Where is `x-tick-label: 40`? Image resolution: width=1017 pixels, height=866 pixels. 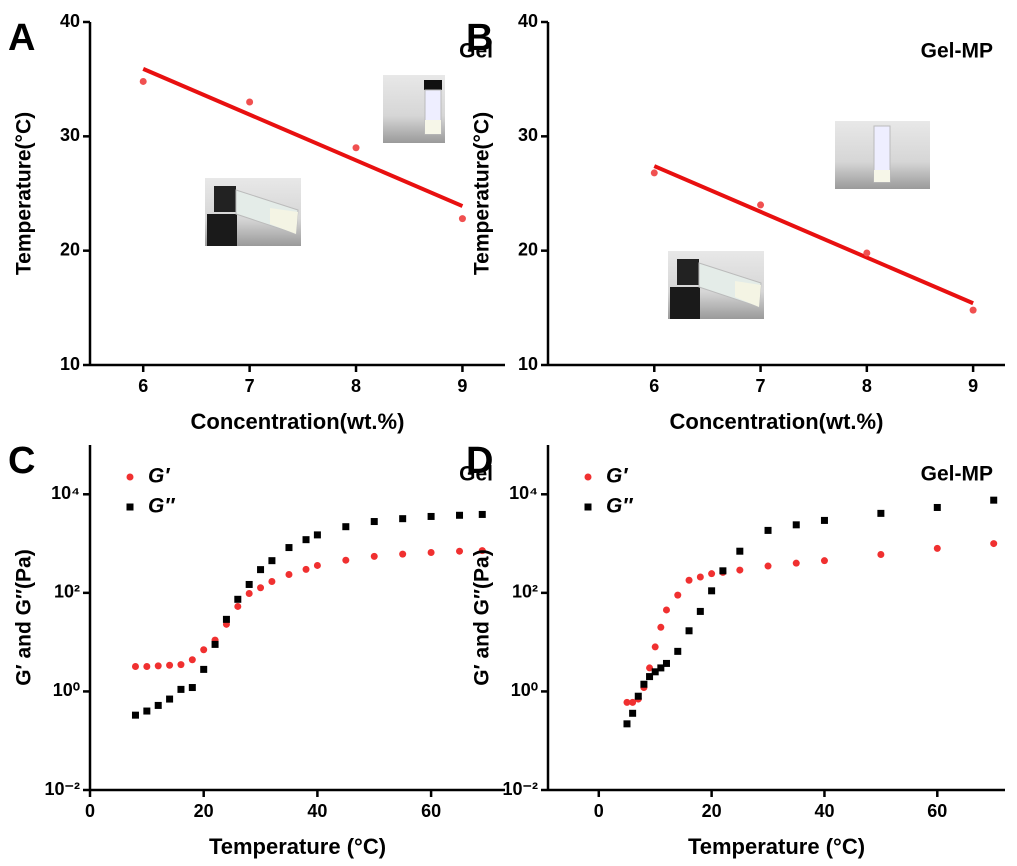 x-tick-label: 40 is located at coordinates (317, 811).